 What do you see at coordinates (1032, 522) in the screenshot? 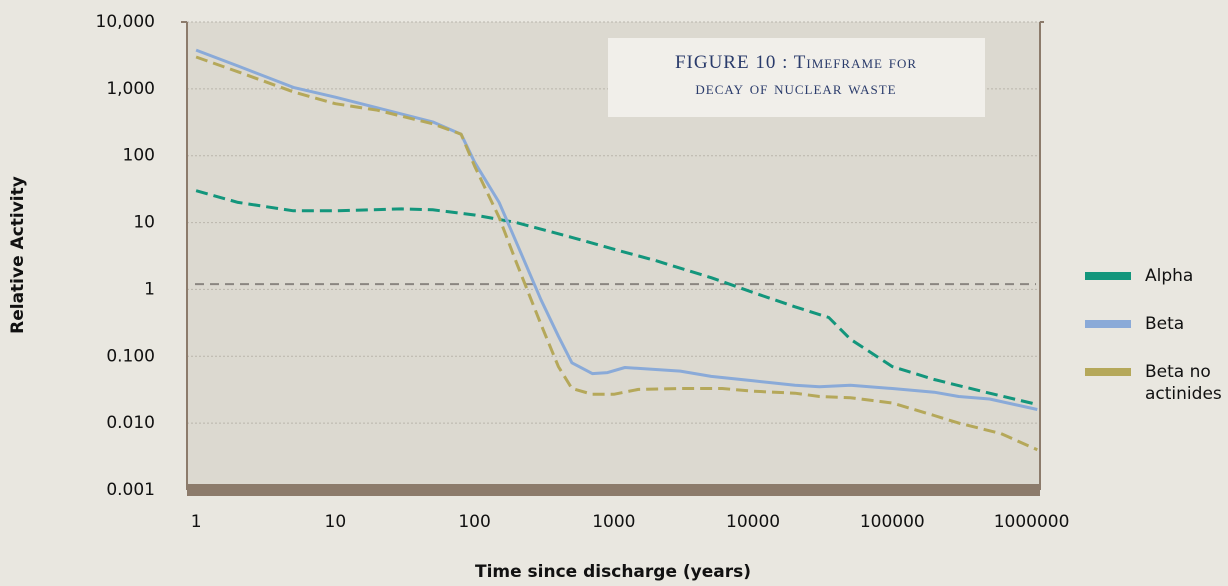
I see `x-tick-label: 1000000` at bounding box center [1032, 522].